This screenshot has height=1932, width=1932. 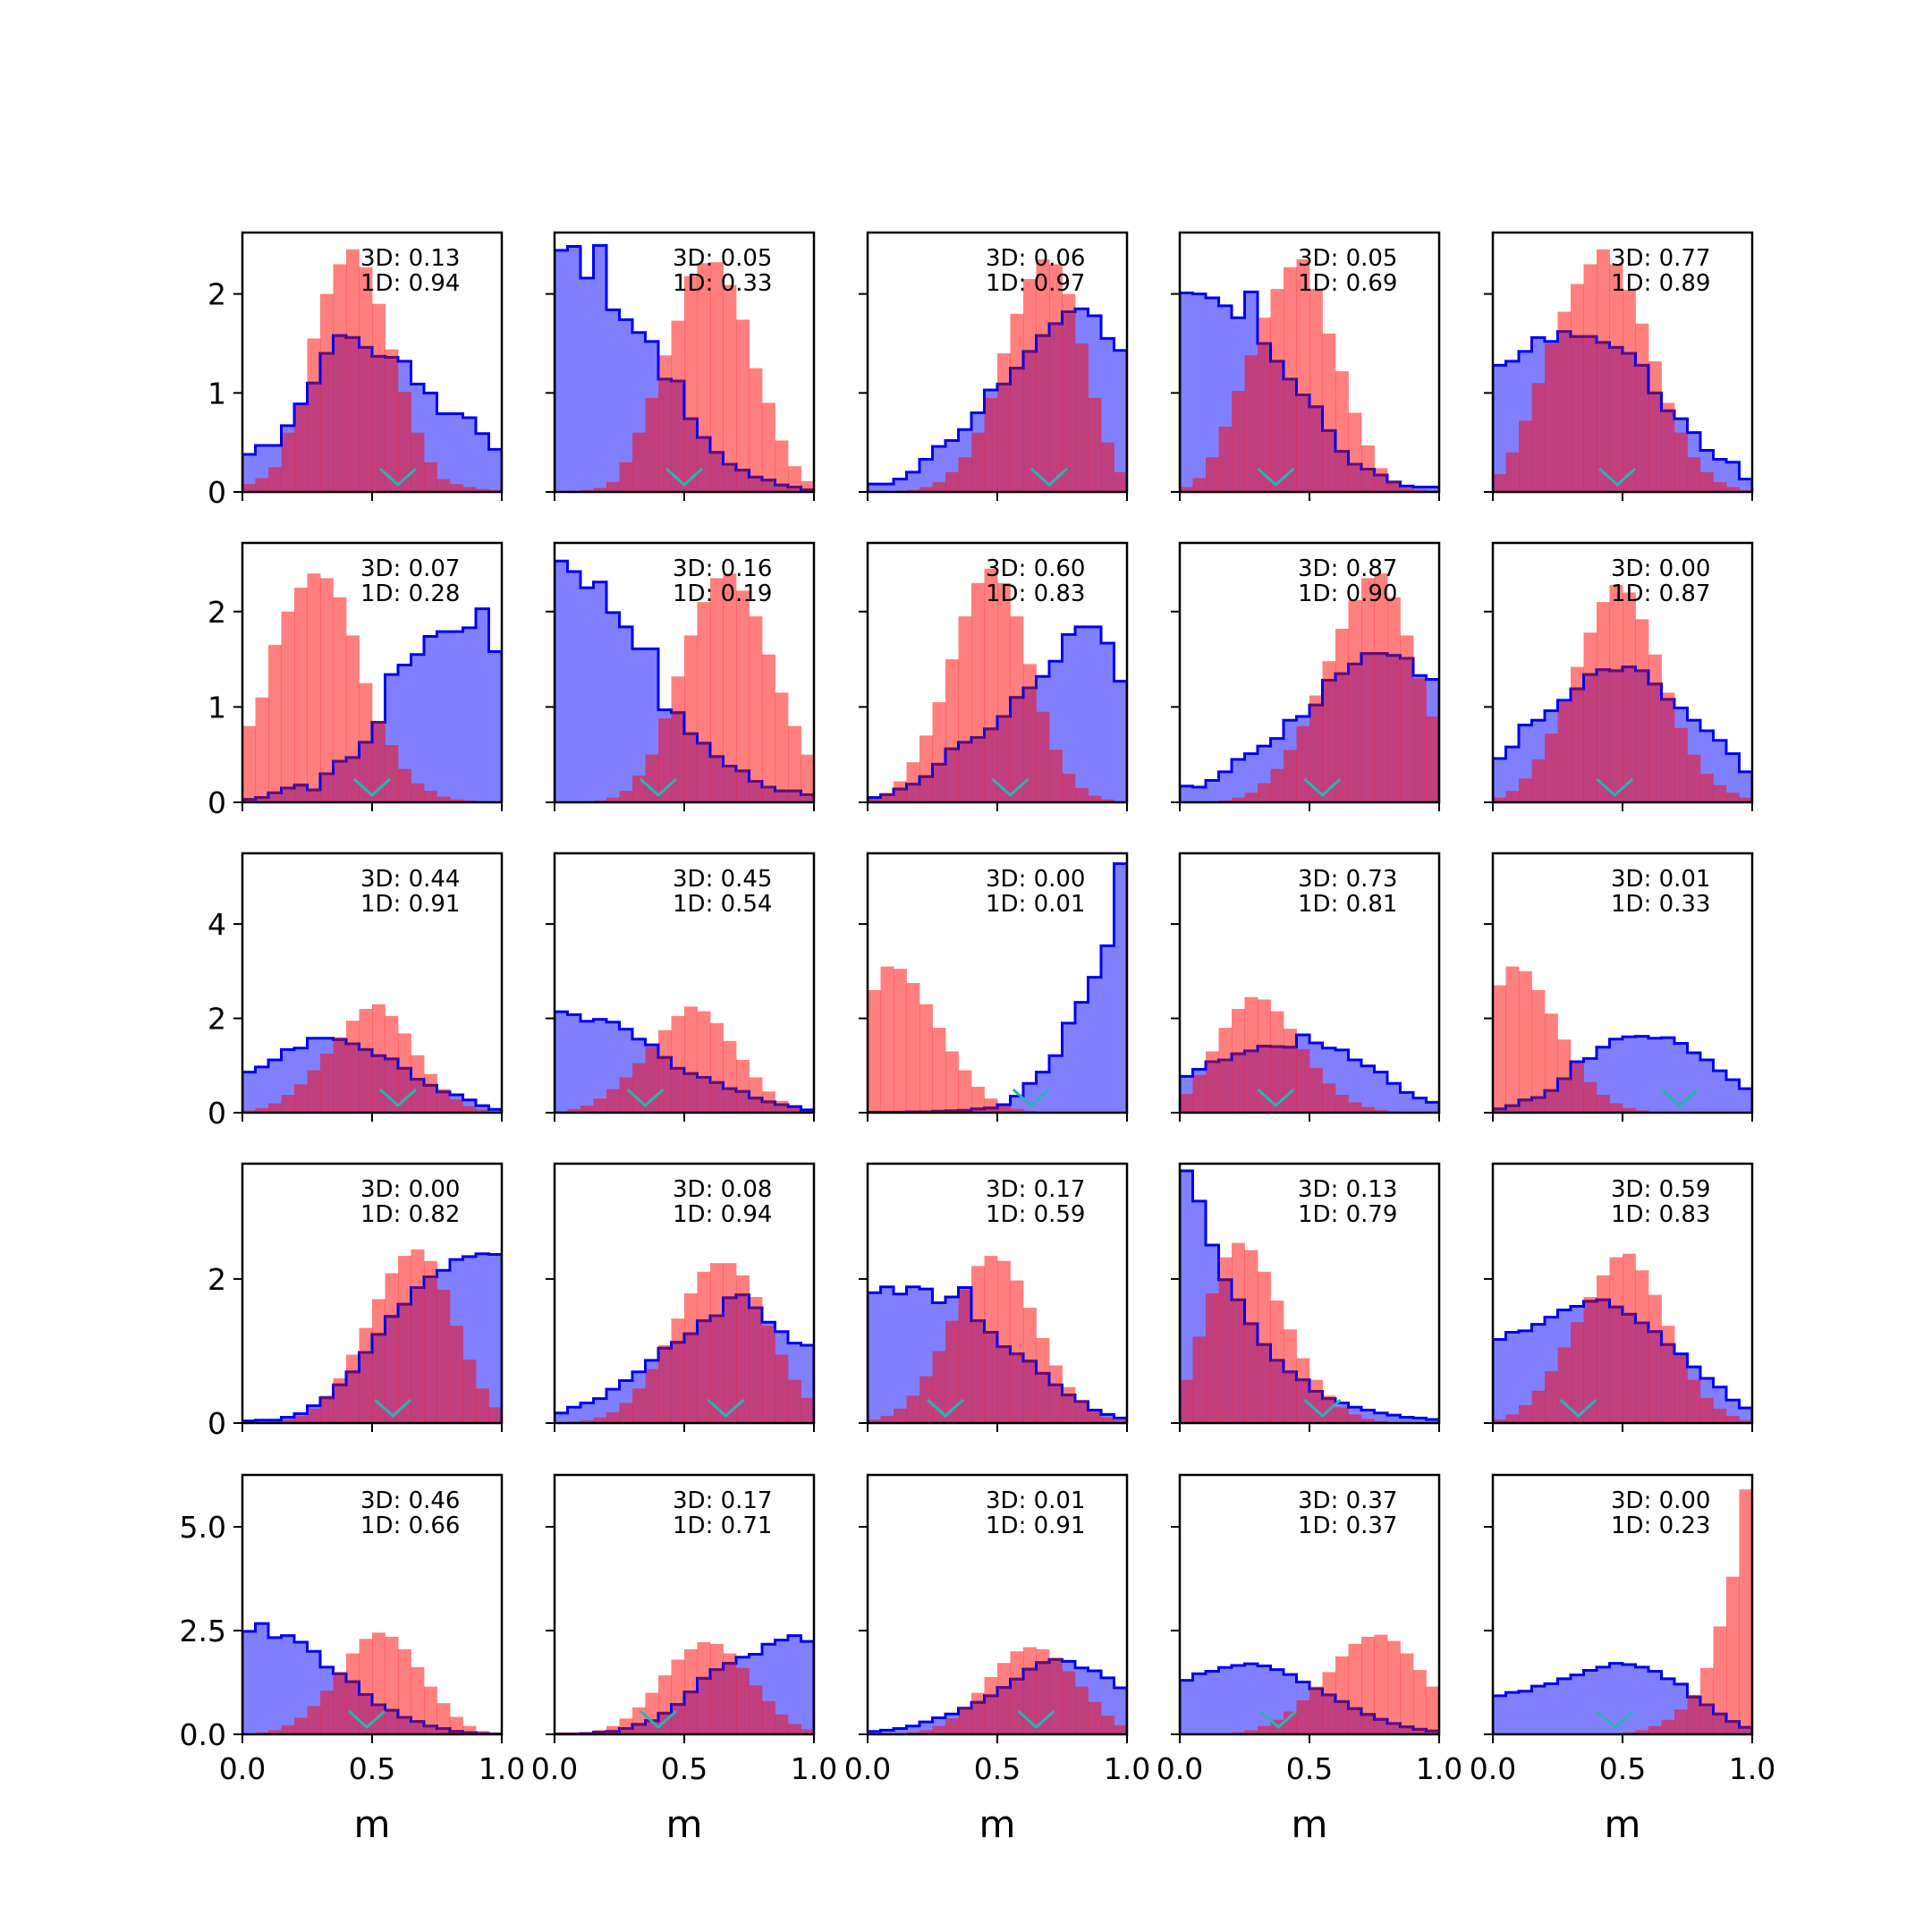 What do you see at coordinates (1035, 593) in the screenshot?
I see `annotation-1d: 1D: 0.83` at bounding box center [1035, 593].